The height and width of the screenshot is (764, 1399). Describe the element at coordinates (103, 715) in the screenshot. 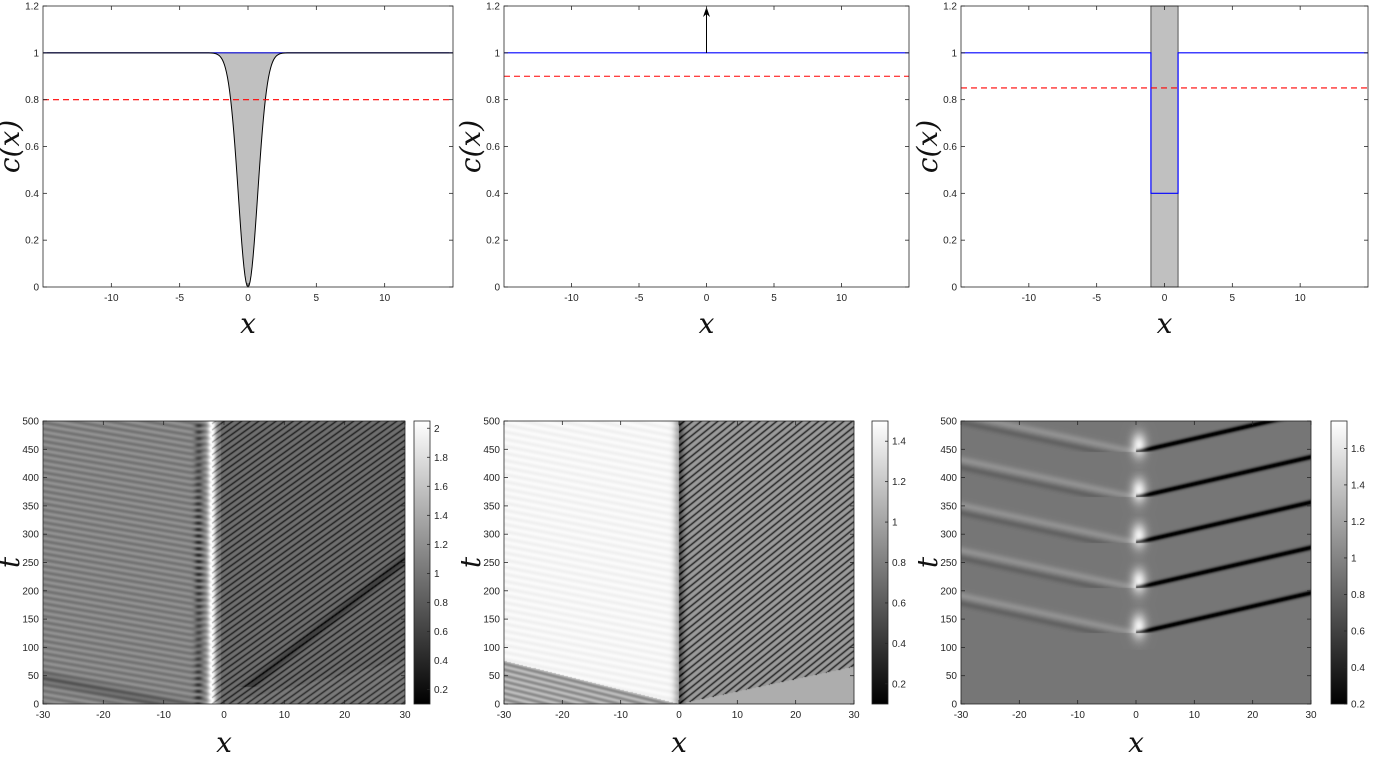

I see `x-tick-label: -20` at that location.